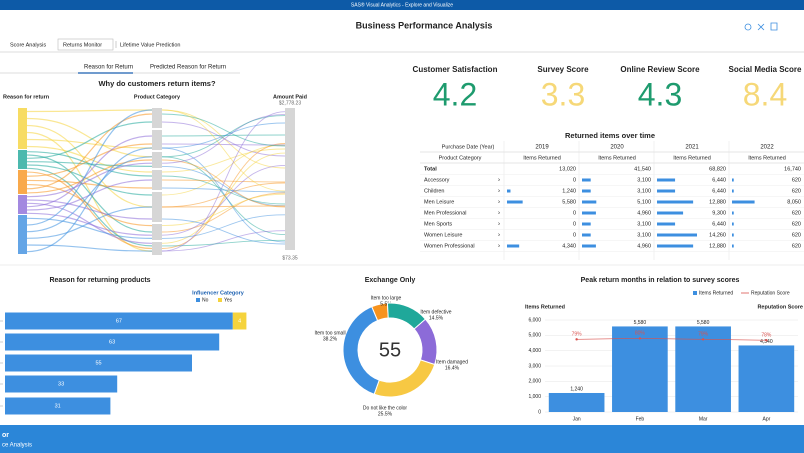 The image size is (804, 453). Describe the element at coordinates (703, 323) in the screenshot. I see `bar-label: 5,580` at that location.